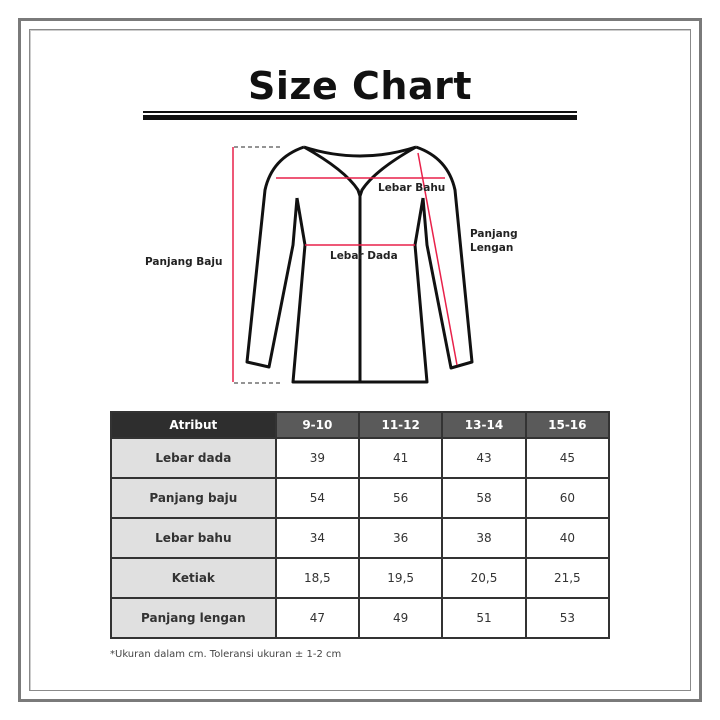  I want to click on row-label: Panjang lengan, so click(193, 618).